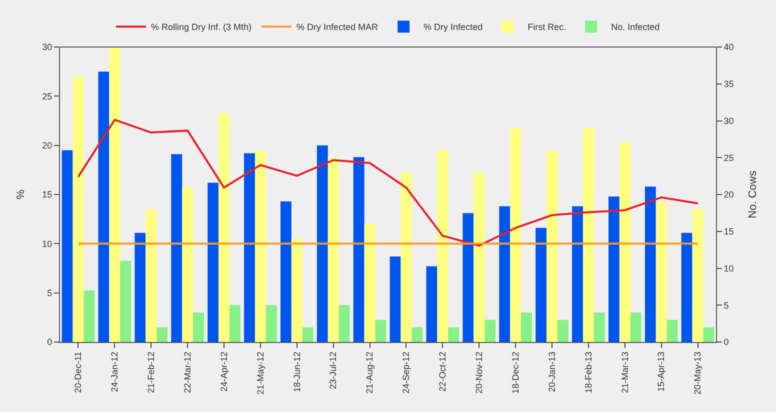 The height and width of the screenshot is (412, 776). Describe the element at coordinates (729, 84) in the screenshot. I see `y2-tick-label: 35` at that location.